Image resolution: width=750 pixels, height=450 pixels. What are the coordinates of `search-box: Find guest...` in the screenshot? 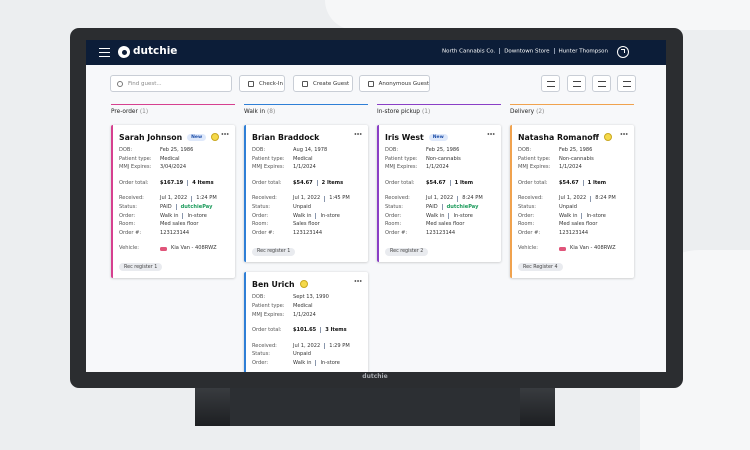 It's located at (171, 83).